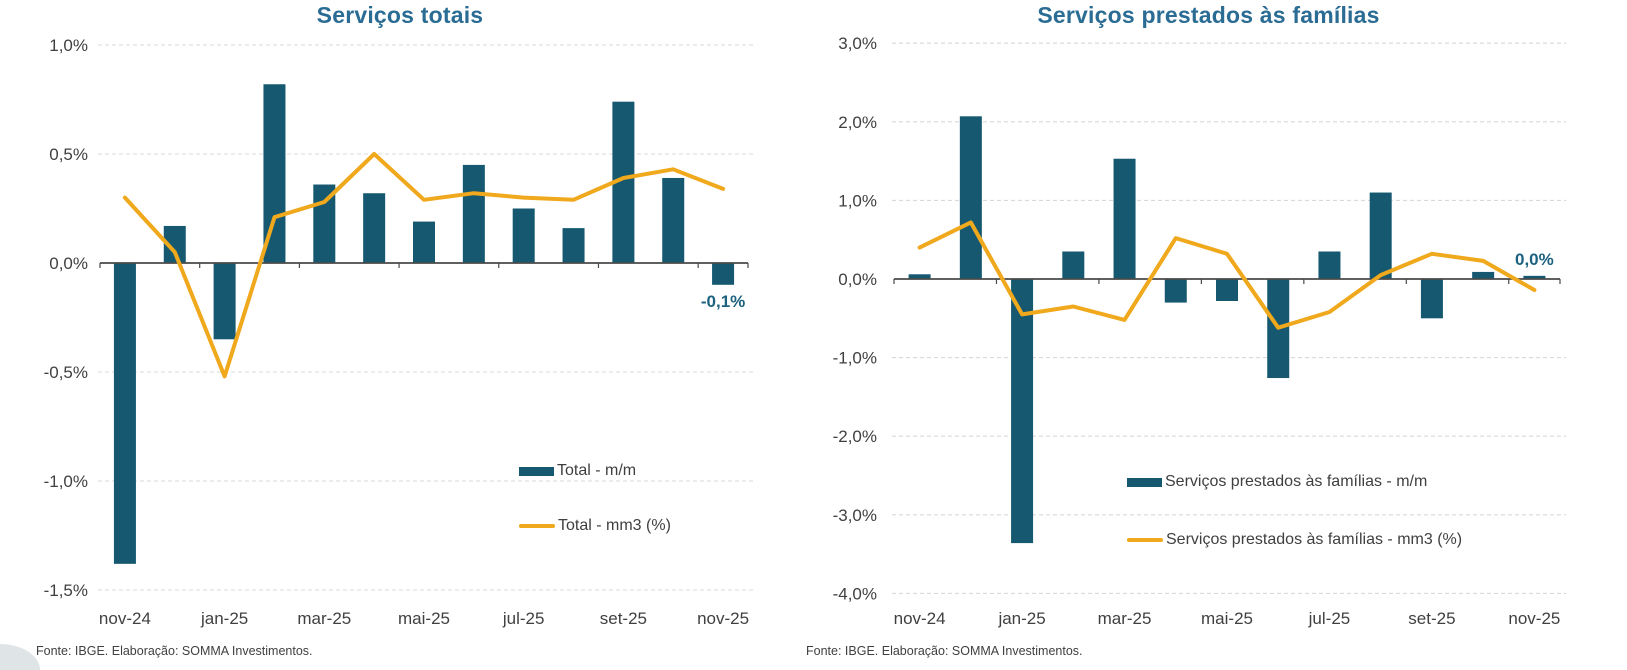 This screenshot has width=1627, height=670. What do you see at coordinates (855, 436) in the screenshot?
I see `svg-text: -2,0%` at bounding box center [855, 436].